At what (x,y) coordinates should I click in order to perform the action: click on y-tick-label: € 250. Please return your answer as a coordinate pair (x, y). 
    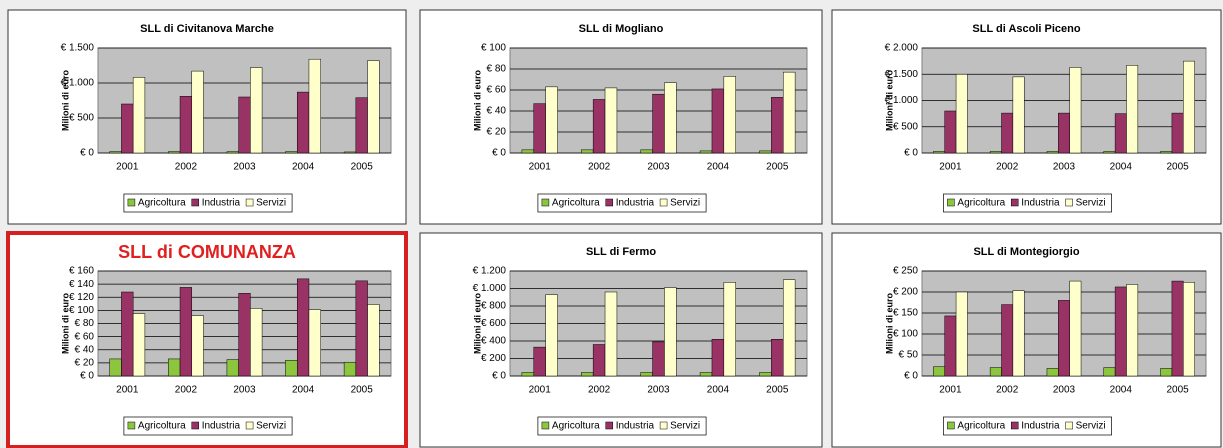
    Looking at the image, I should click on (905, 271).